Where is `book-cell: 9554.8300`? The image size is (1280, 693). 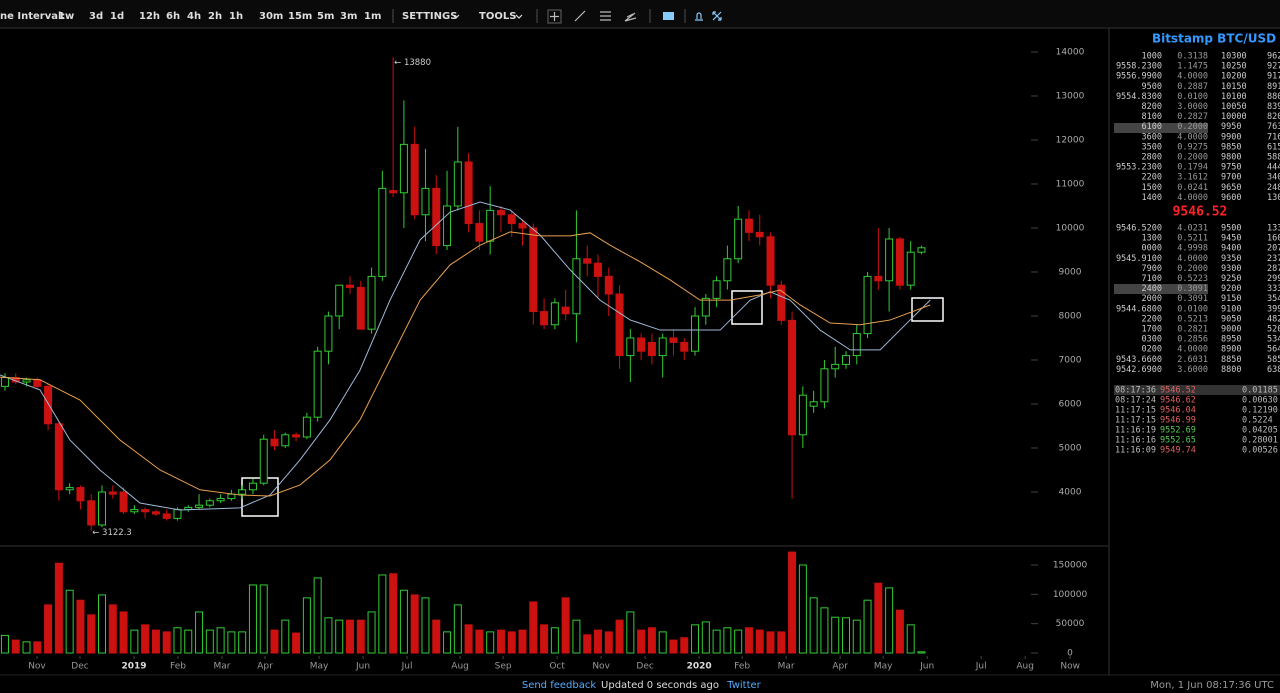 book-cell: 9554.8300 is located at coordinates (1139, 97).